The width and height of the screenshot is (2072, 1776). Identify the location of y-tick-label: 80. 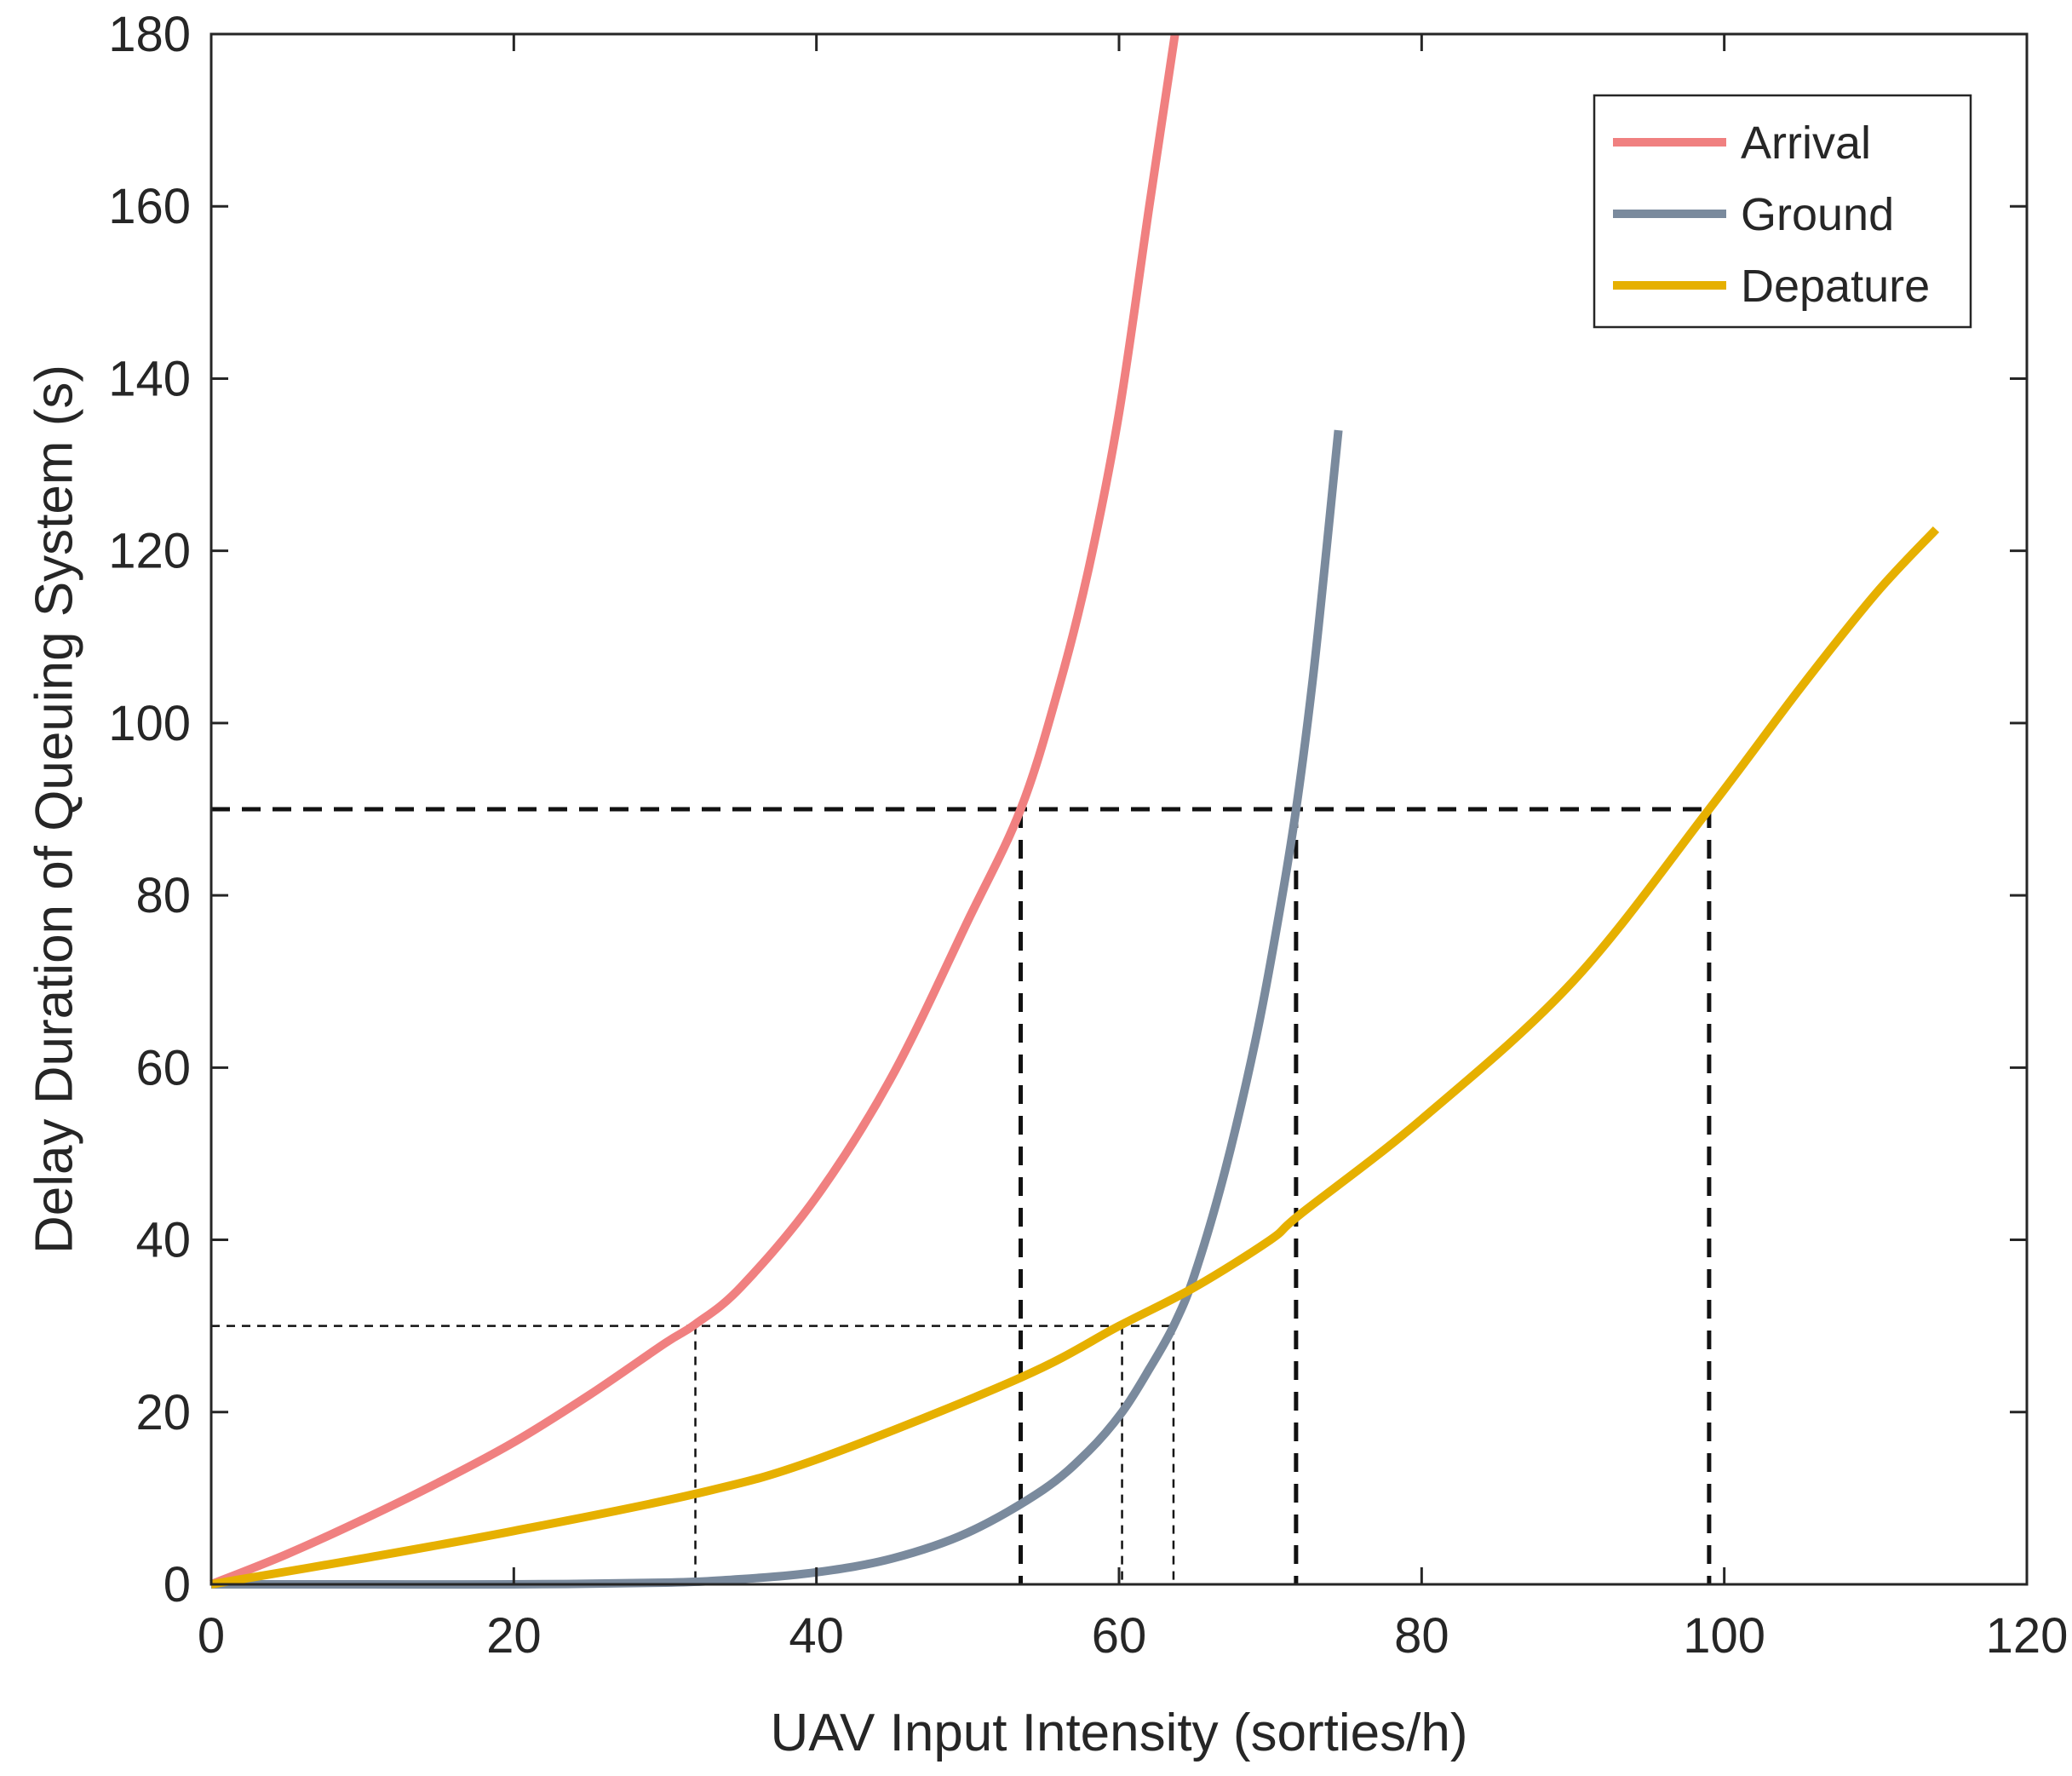
(163, 895).